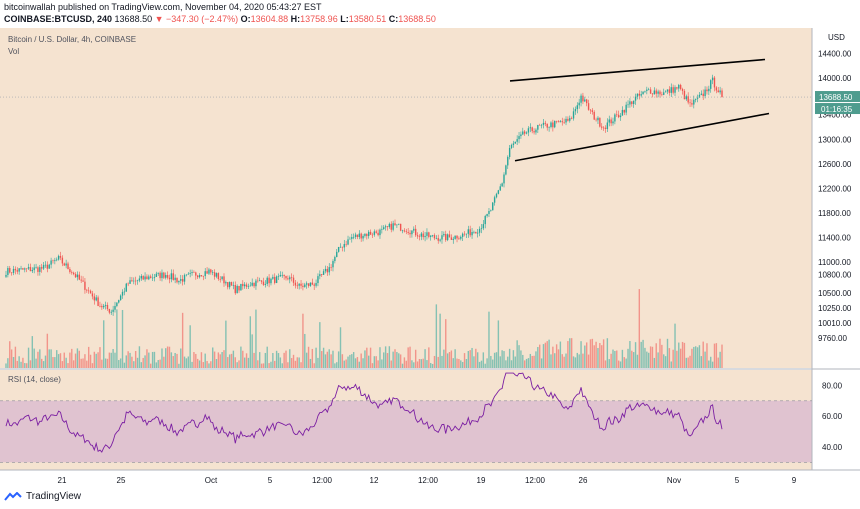 This screenshot has height=509, width=860. Describe the element at coordinates (835, 53) in the screenshot. I see `price-tick-label: 14400.00` at that location.